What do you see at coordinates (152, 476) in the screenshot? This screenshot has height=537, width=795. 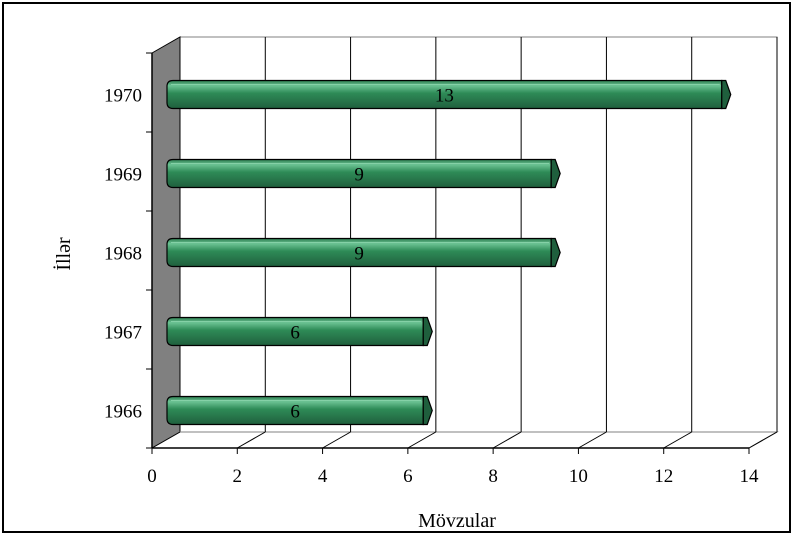 I see `x-tick-label: 0` at bounding box center [152, 476].